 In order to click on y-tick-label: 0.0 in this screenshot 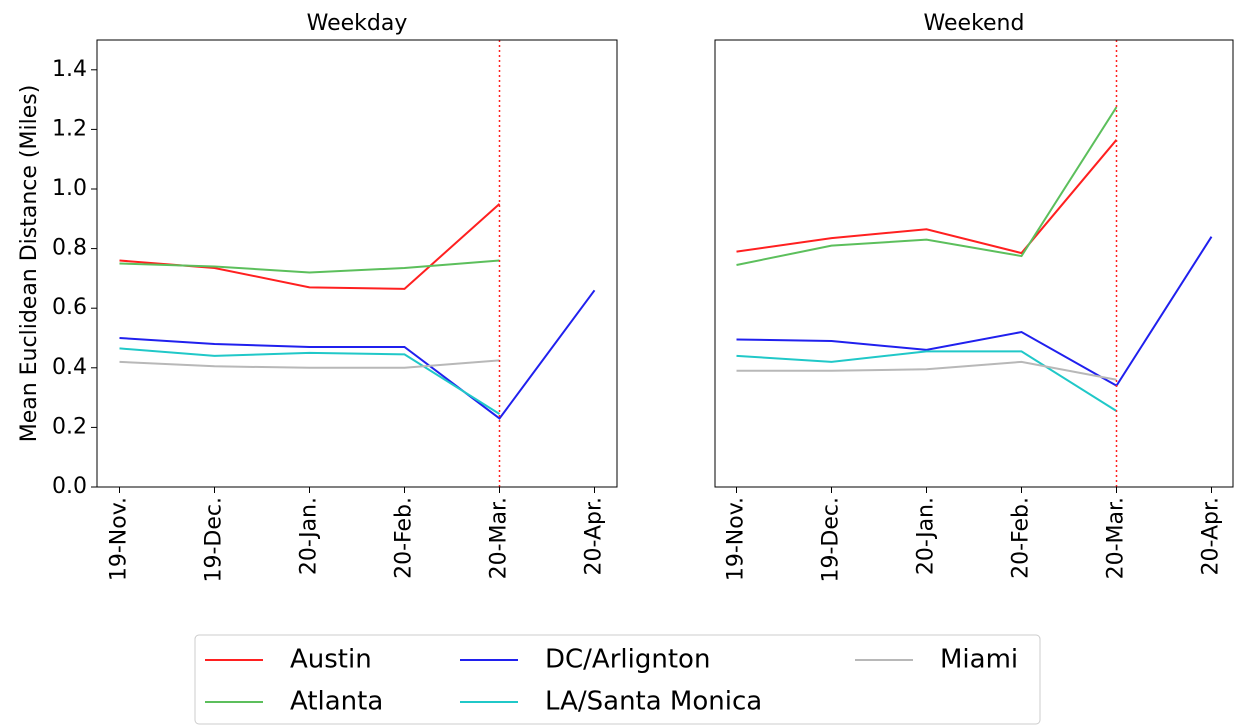, I will do `click(69, 486)`.